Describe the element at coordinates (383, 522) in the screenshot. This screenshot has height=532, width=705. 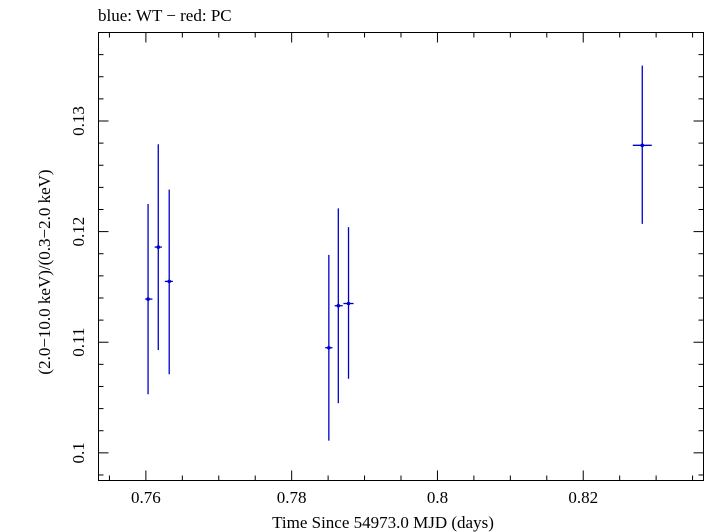
I see `x-axis-label: Time Since 54973.0 MJD (days)` at that location.